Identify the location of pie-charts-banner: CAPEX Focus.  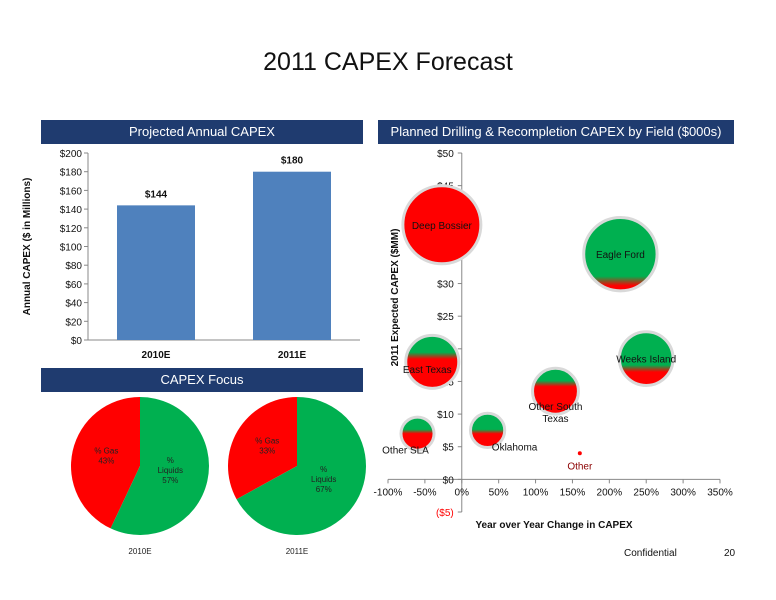
(202, 380).